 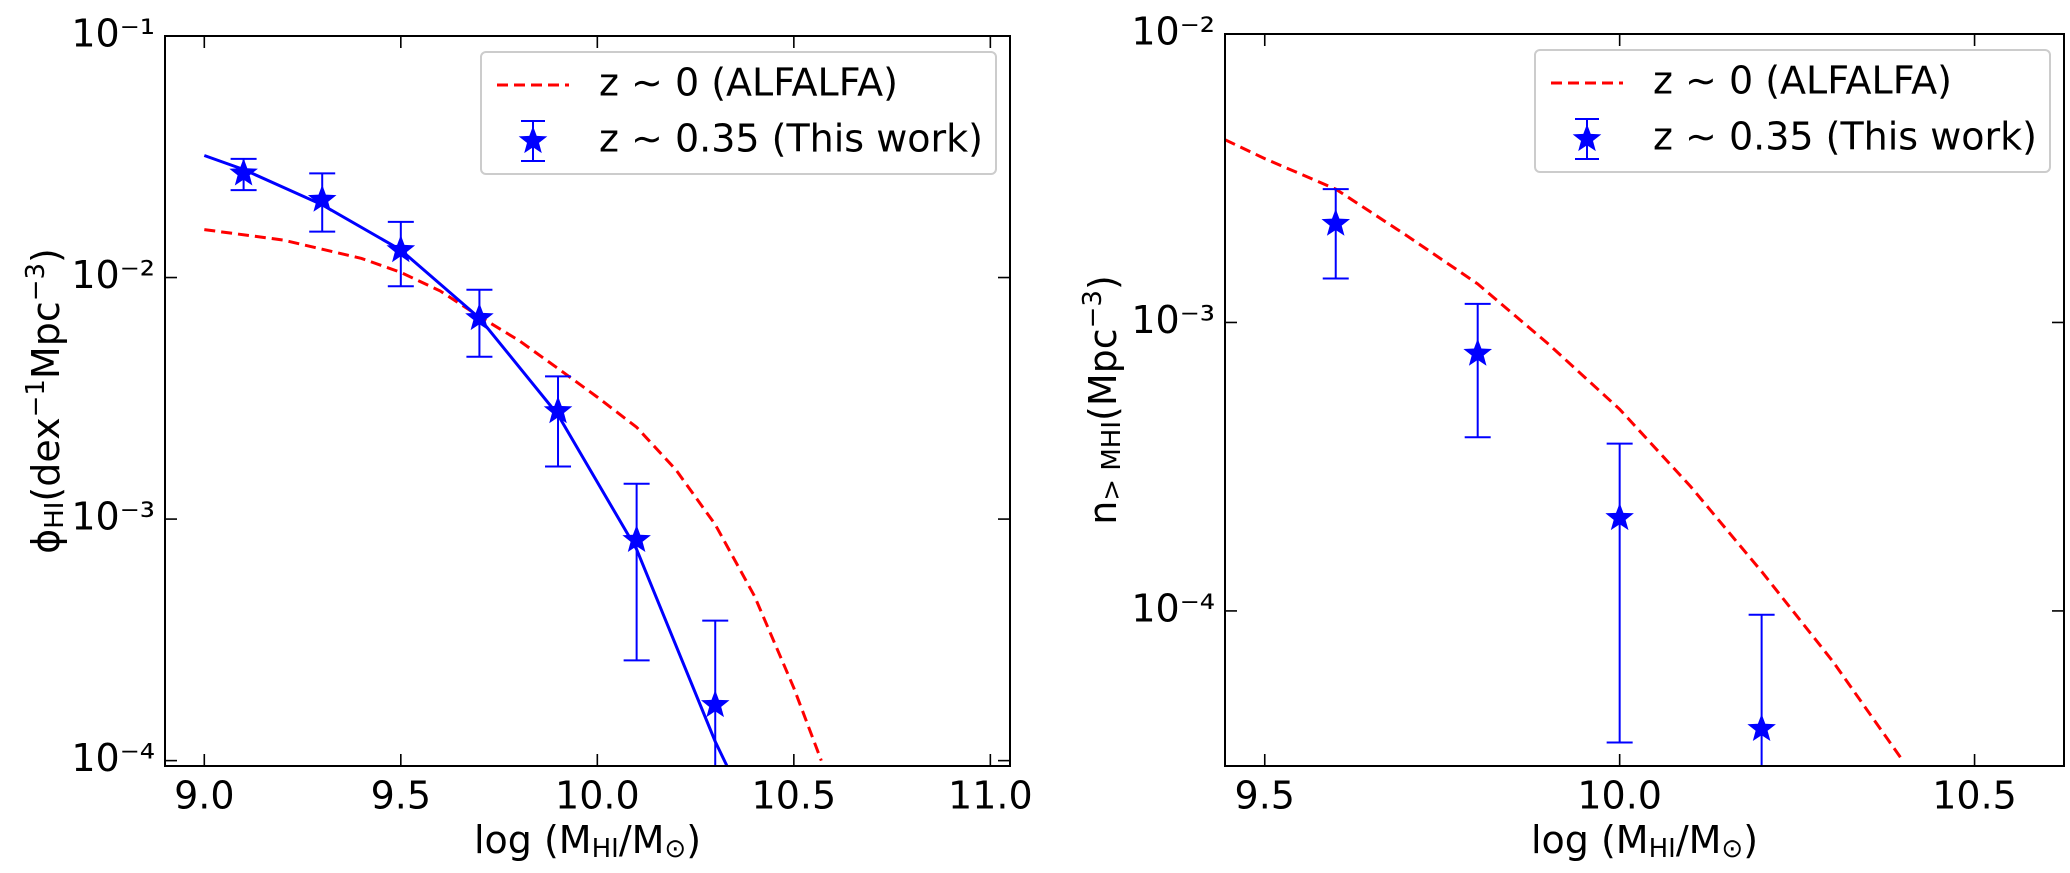 I want to click on x-tick-label: 11.0, so click(x=990, y=796).